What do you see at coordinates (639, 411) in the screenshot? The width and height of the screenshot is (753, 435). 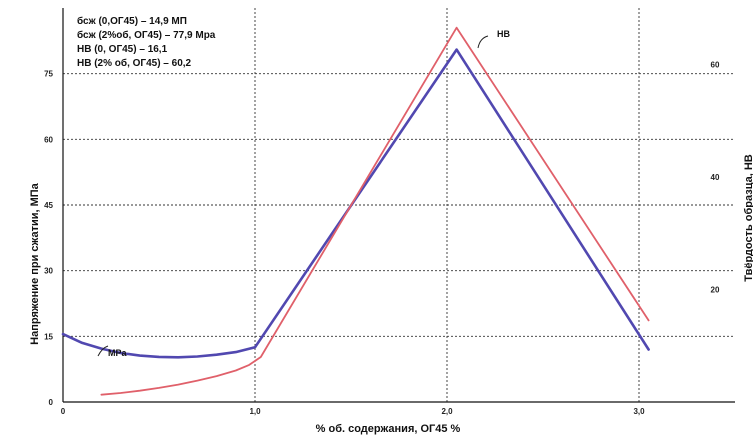 I see `x-tick-3,0: 3,0` at bounding box center [639, 411].